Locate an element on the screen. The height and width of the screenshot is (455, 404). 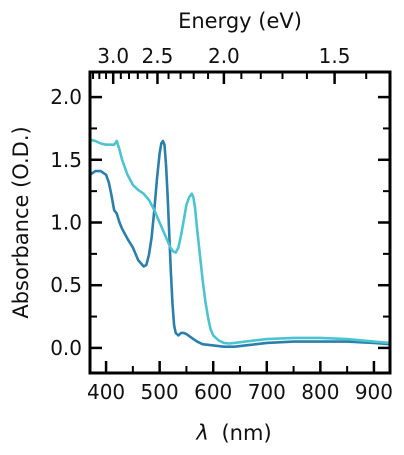
top-tick-label: 2.5 is located at coordinates (158, 56).